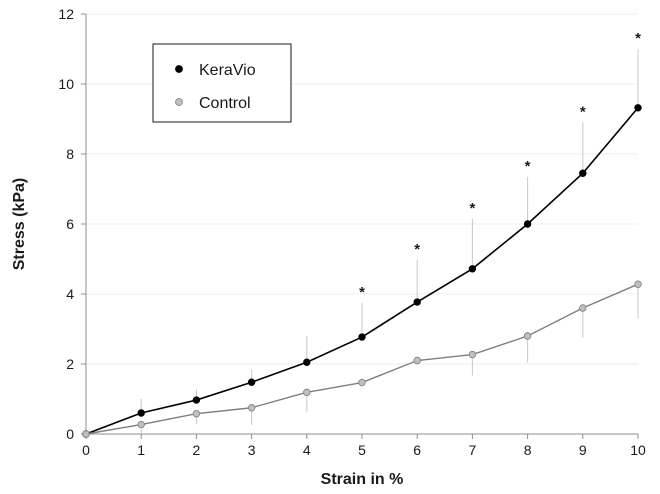  What do you see at coordinates (638, 38) in the screenshot?
I see `significance-mark-10: *` at bounding box center [638, 38].